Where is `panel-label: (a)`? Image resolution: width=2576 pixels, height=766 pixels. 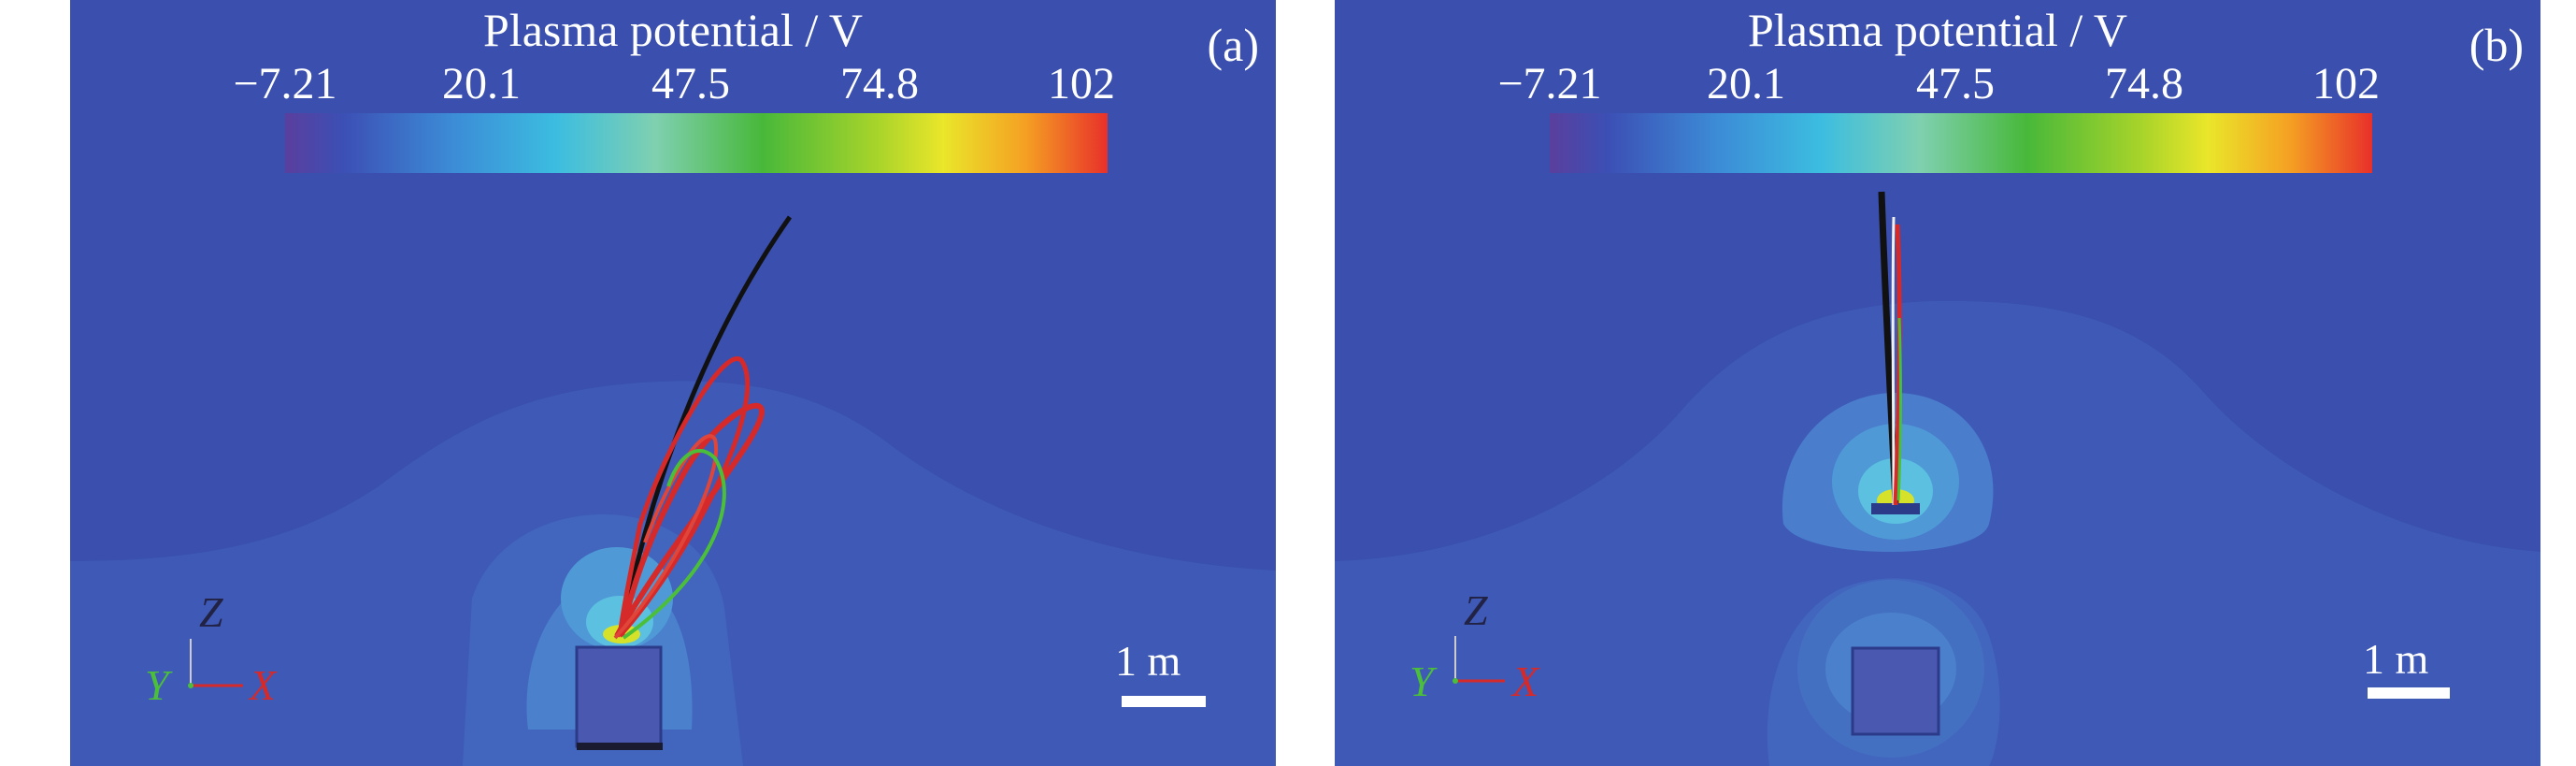 panel-label: (a) is located at coordinates (1233, 45).